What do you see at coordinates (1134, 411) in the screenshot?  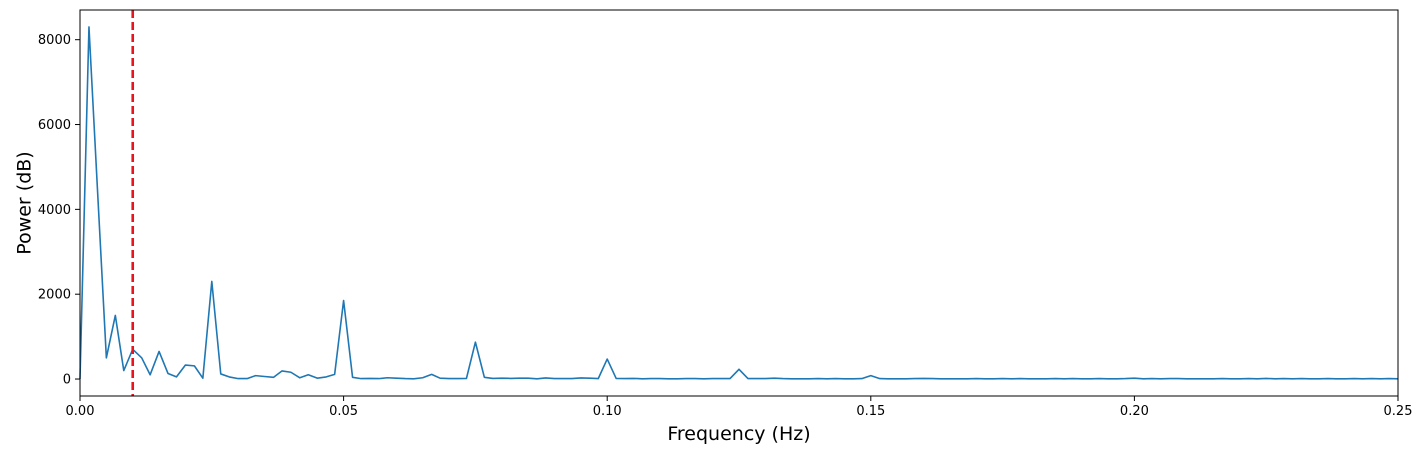 I see `x-tick-label: 0.20` at bounding box center [1134, 411].